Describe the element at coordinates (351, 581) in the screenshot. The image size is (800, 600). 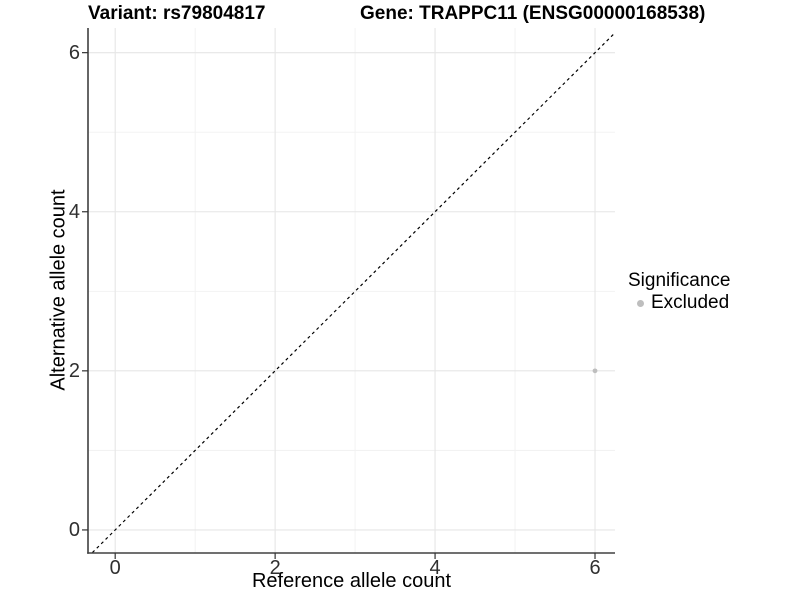
I see `x-axis-title: Reference allele count` at that location.